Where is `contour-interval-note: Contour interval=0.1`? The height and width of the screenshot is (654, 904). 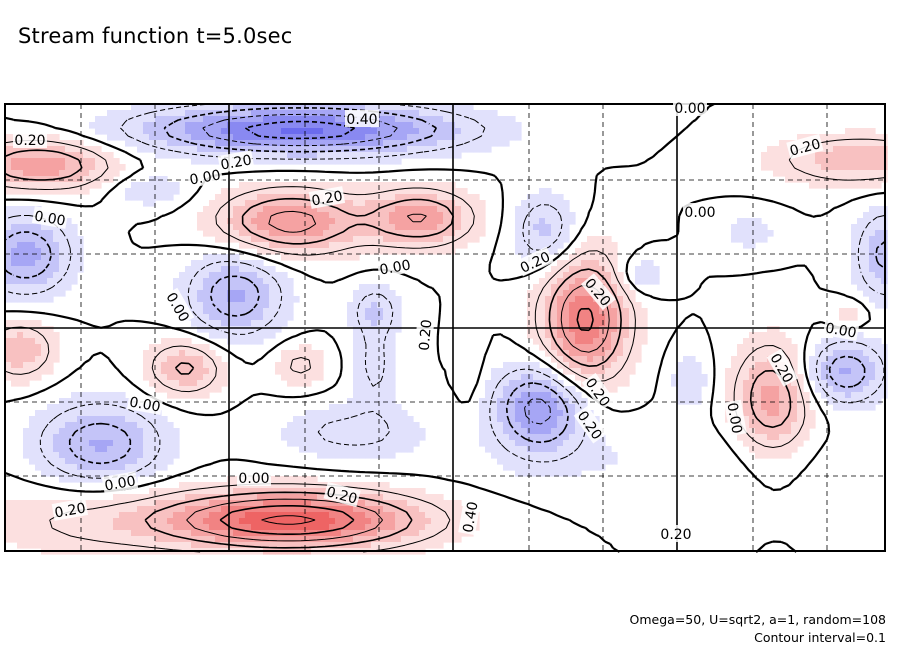
contour-interval-note: Contour interval=0.1 is located at coordinates (820, 637).